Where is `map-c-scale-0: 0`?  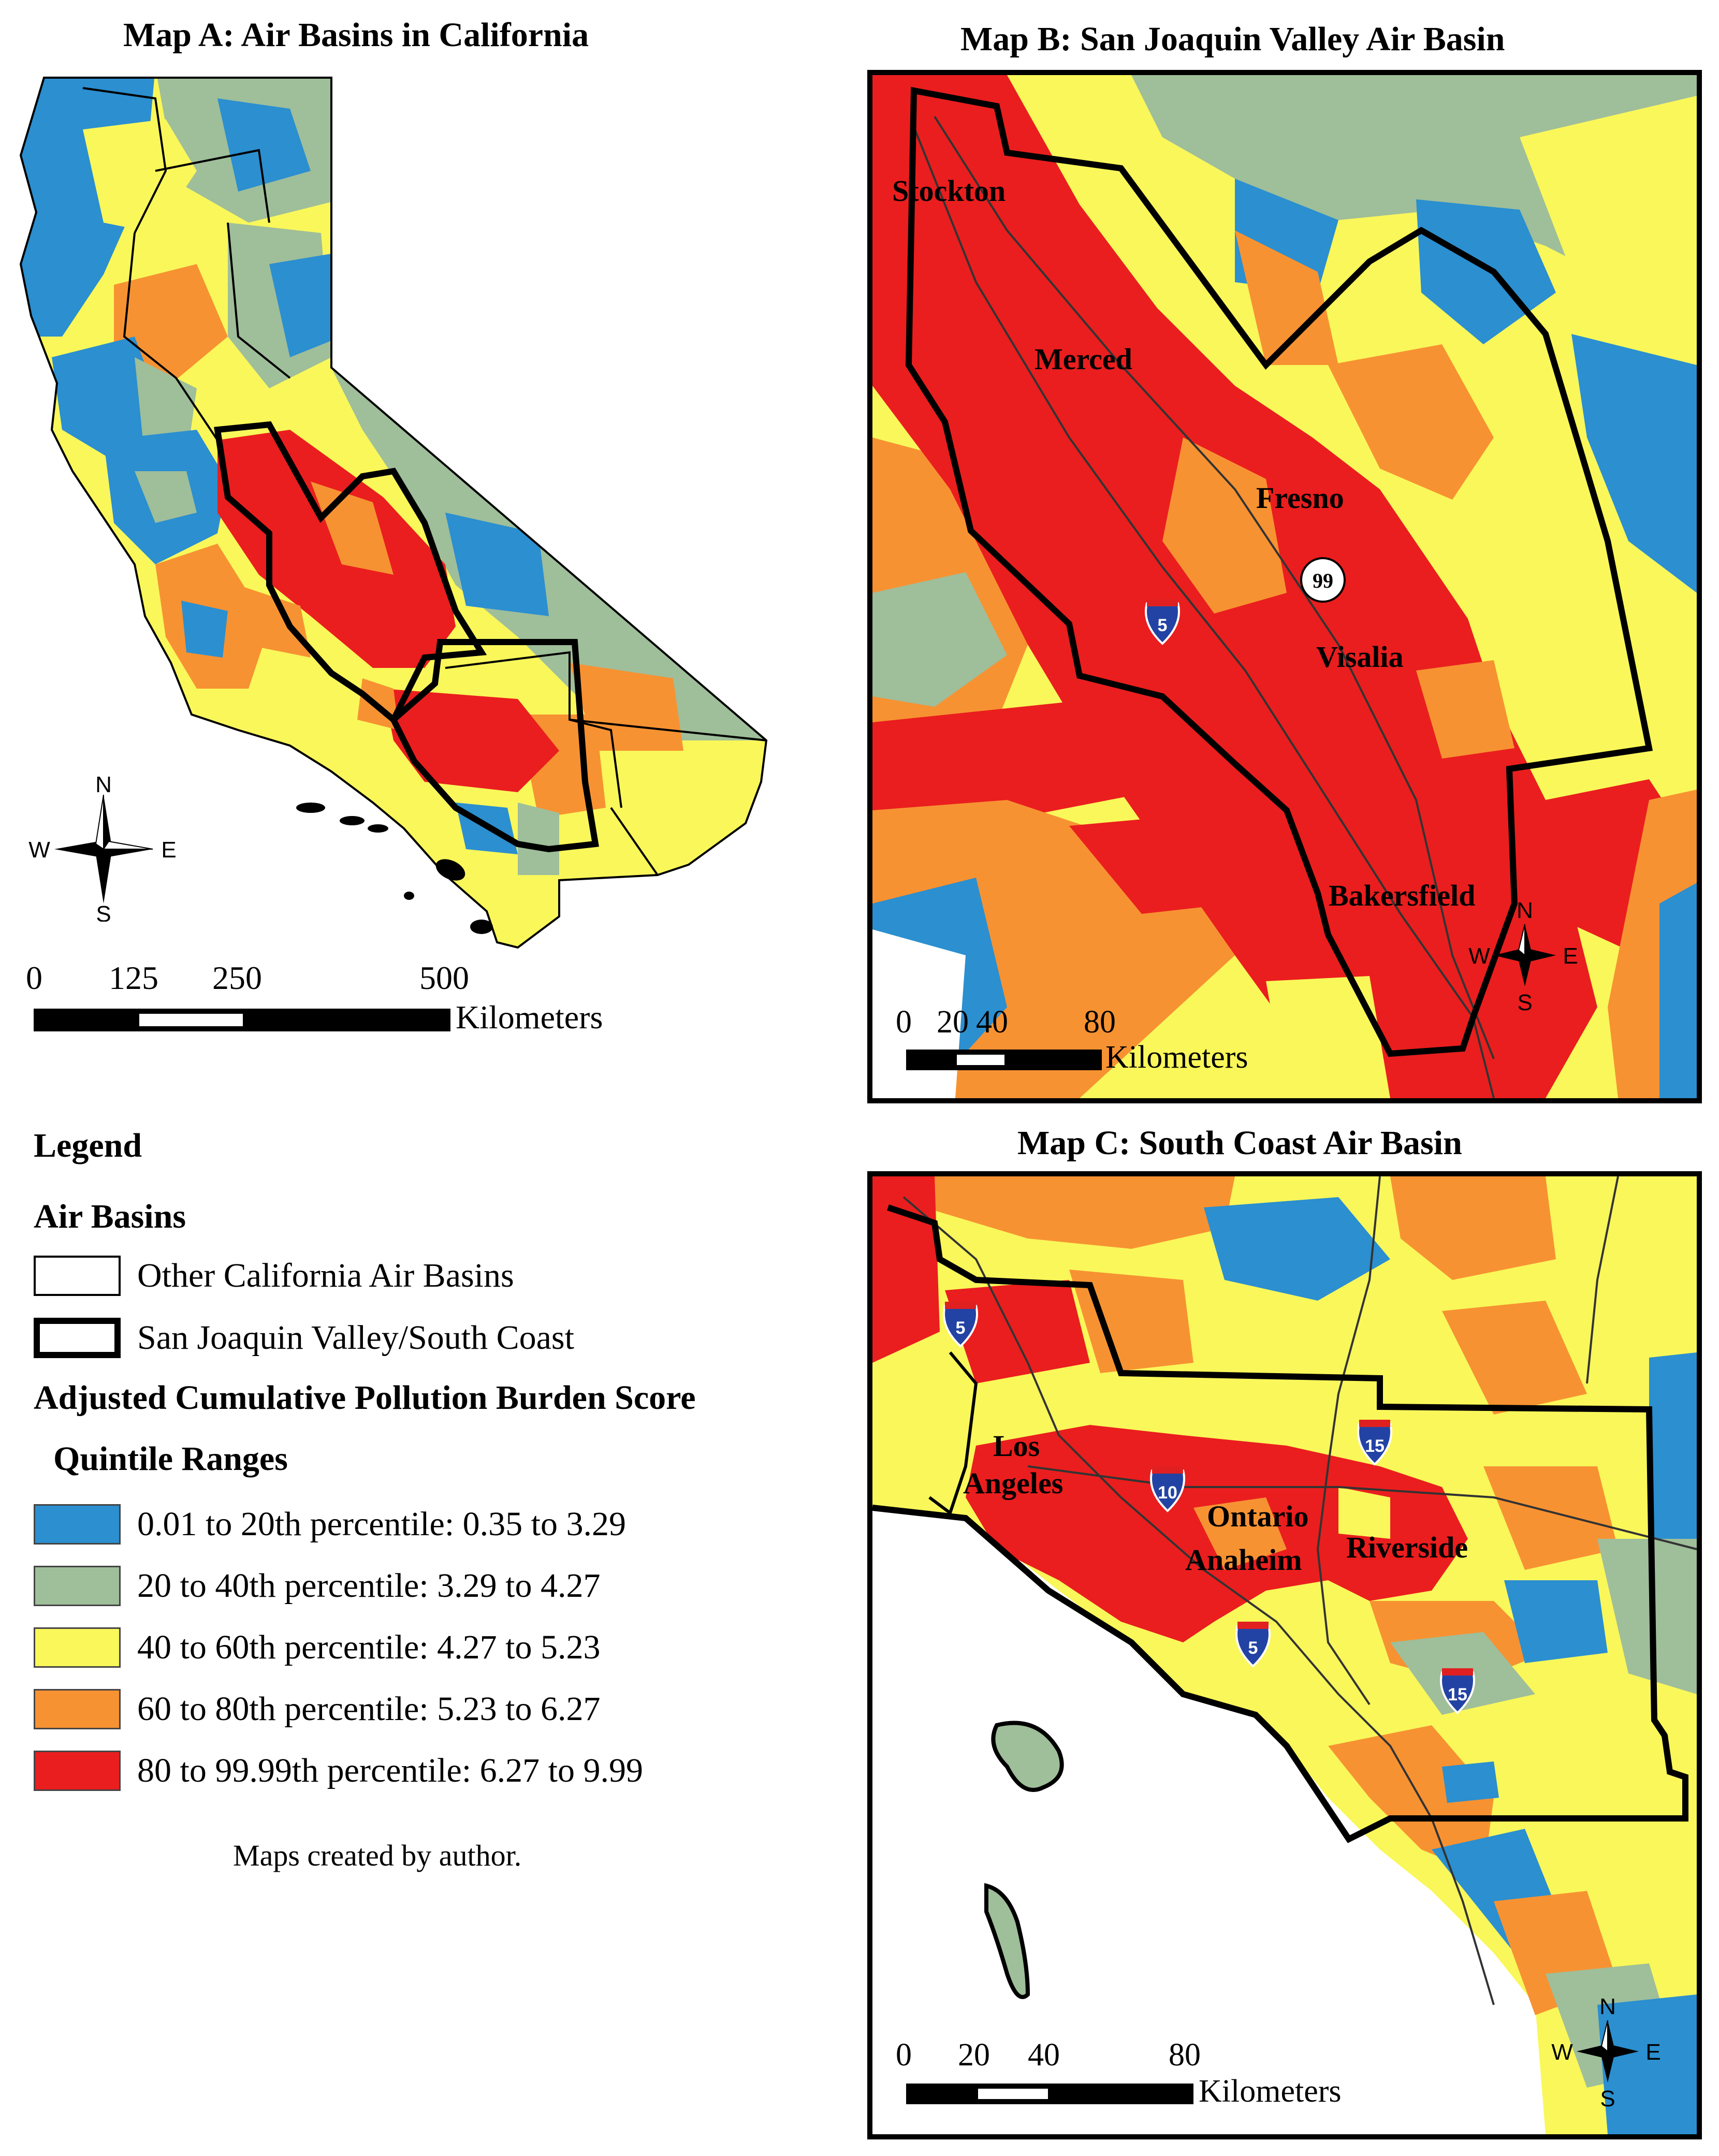
map-c-scale-0: 0 is located at coordinates (904, 2055).